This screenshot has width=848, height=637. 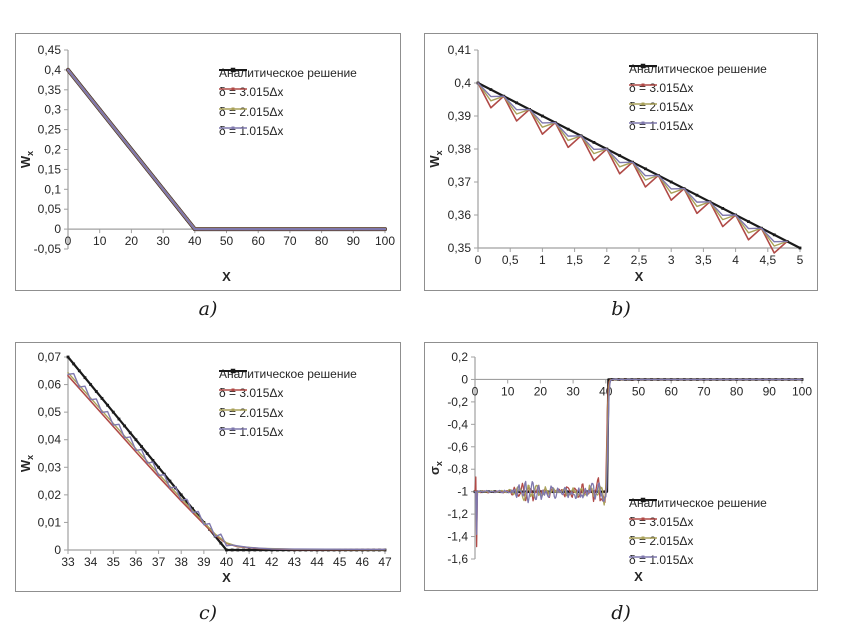 What do you see at coordinates (251, 413) in the screenshot?
I see `legend-item-c-2: δ = 2.015Δx` at bounding box center [251, 413].